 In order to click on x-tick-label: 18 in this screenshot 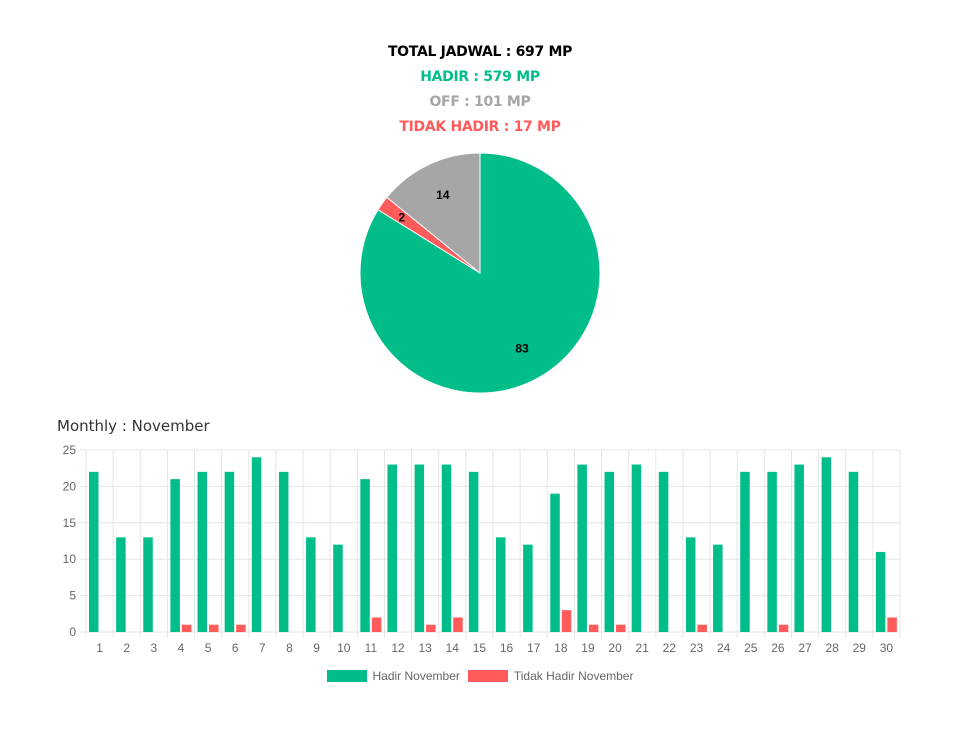, I will do `click(561, 648)`.